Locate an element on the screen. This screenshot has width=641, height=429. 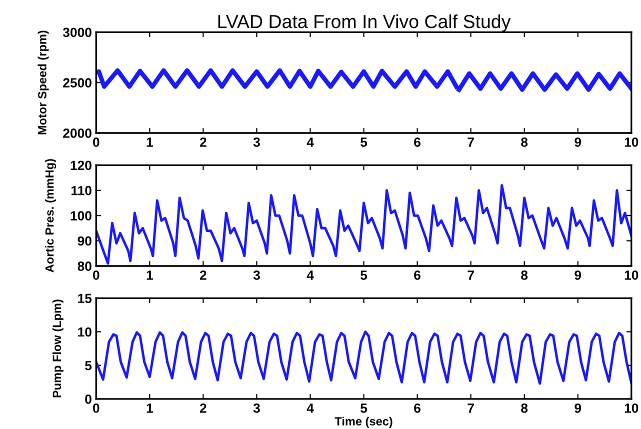
y-tick-label: 15 is located at coordinates (85, 299).